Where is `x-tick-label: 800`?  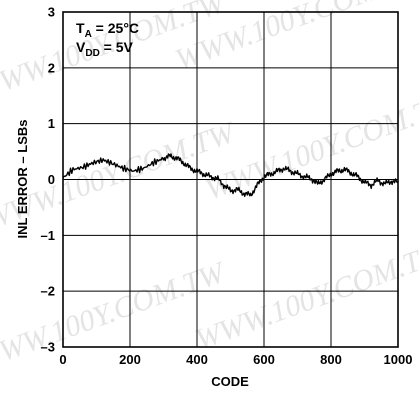 x-tick-label: 800 is located at coordinates (331, 359).